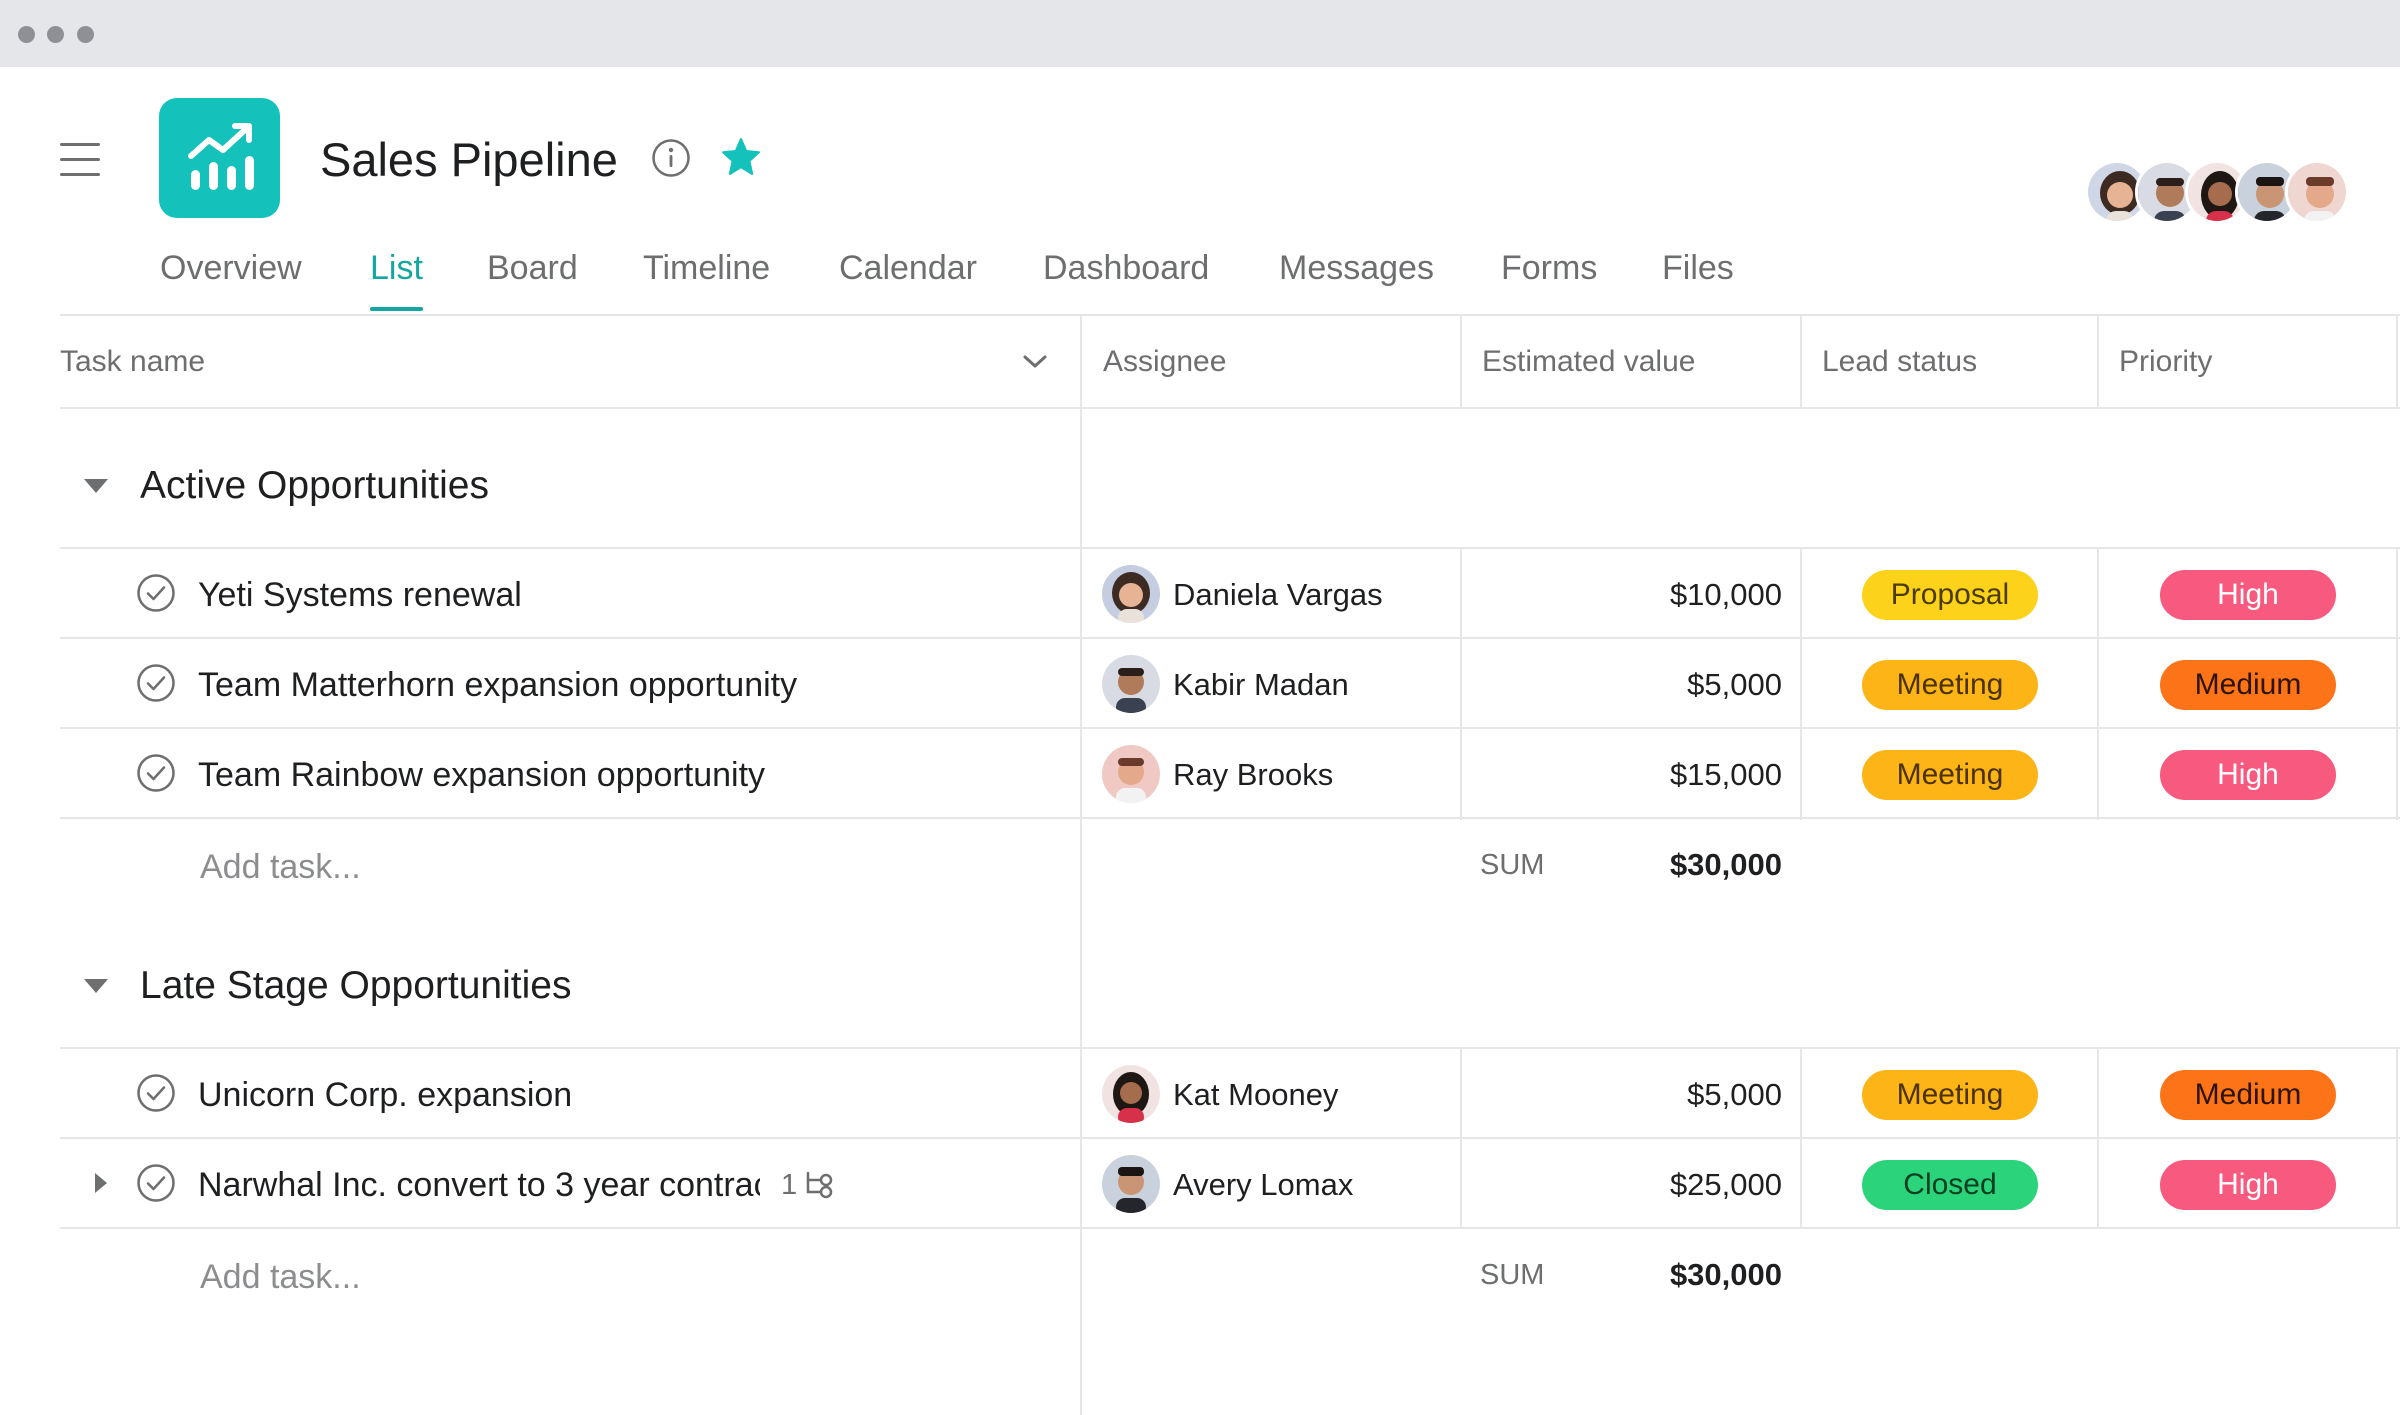 The image size is (2400, 1415). What do you see at coordinates (101, 1183) in the screenshot?
I see `expand-subtasks-caret-icon` at bounding box center [101, 1183].